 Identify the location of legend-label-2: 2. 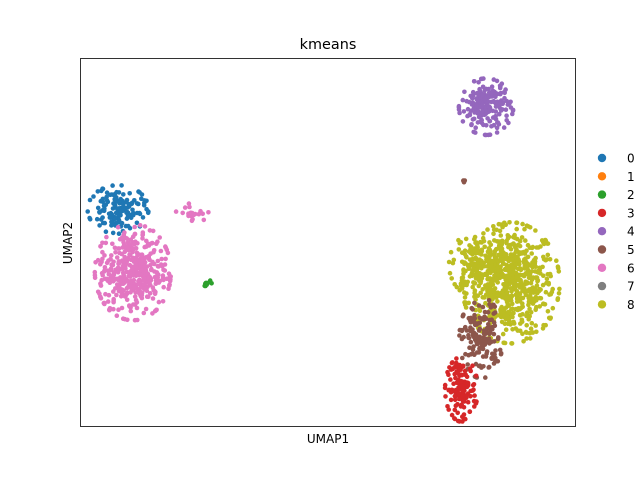
(631, 195).